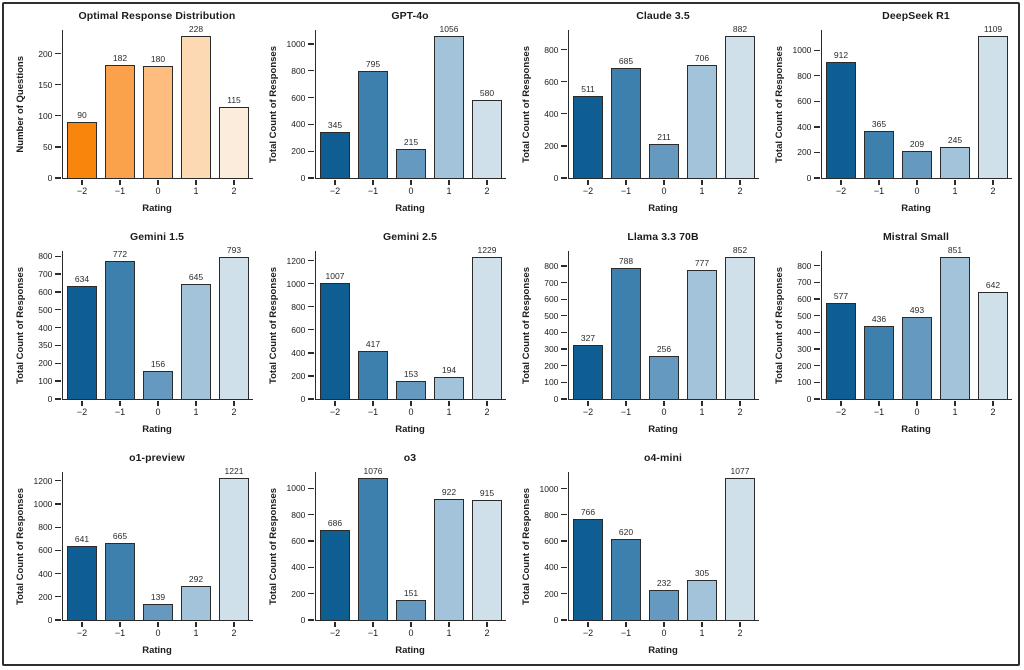  What do you see at coordinates (411, 593) in the screenshot?
I see `bar-value-label: 151` at bounding box center [411, 593].